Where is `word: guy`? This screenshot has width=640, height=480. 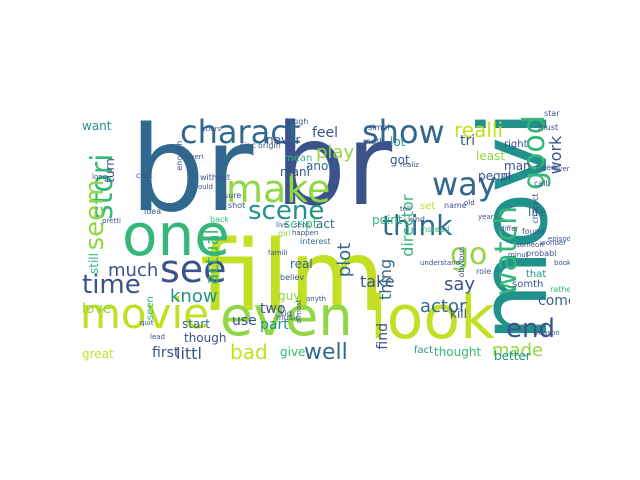
word: guy is located at coordinates (289, 296).